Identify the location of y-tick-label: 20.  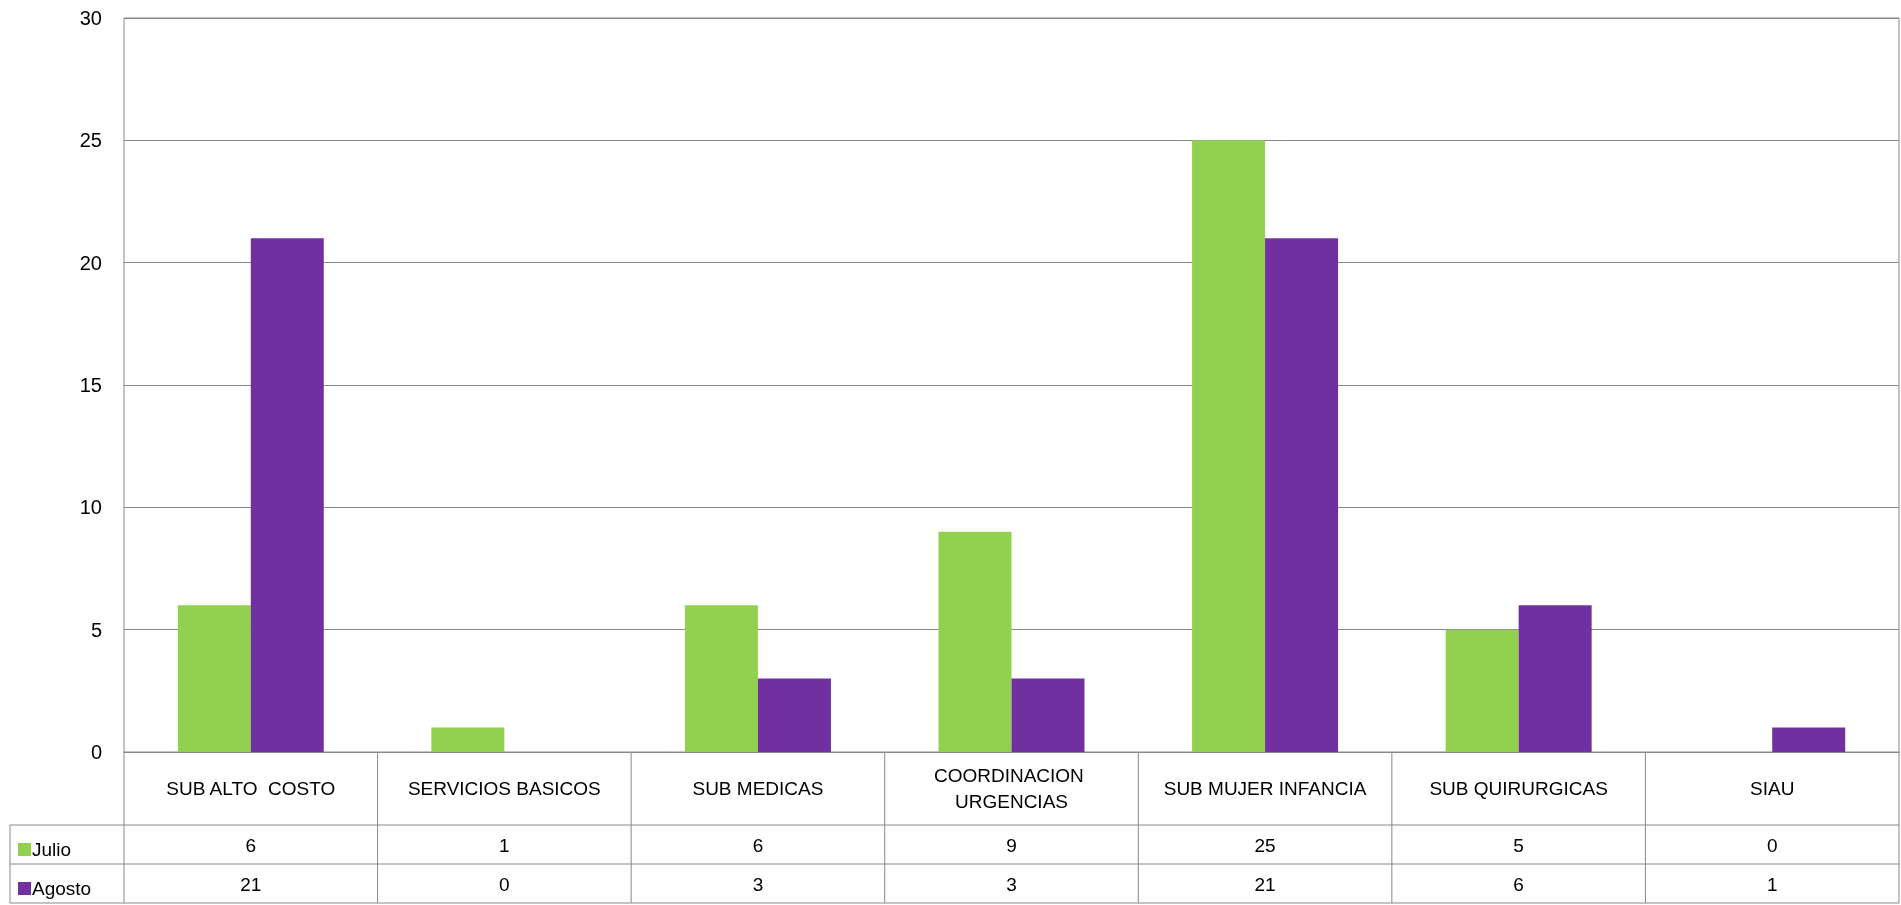
(90, 262).